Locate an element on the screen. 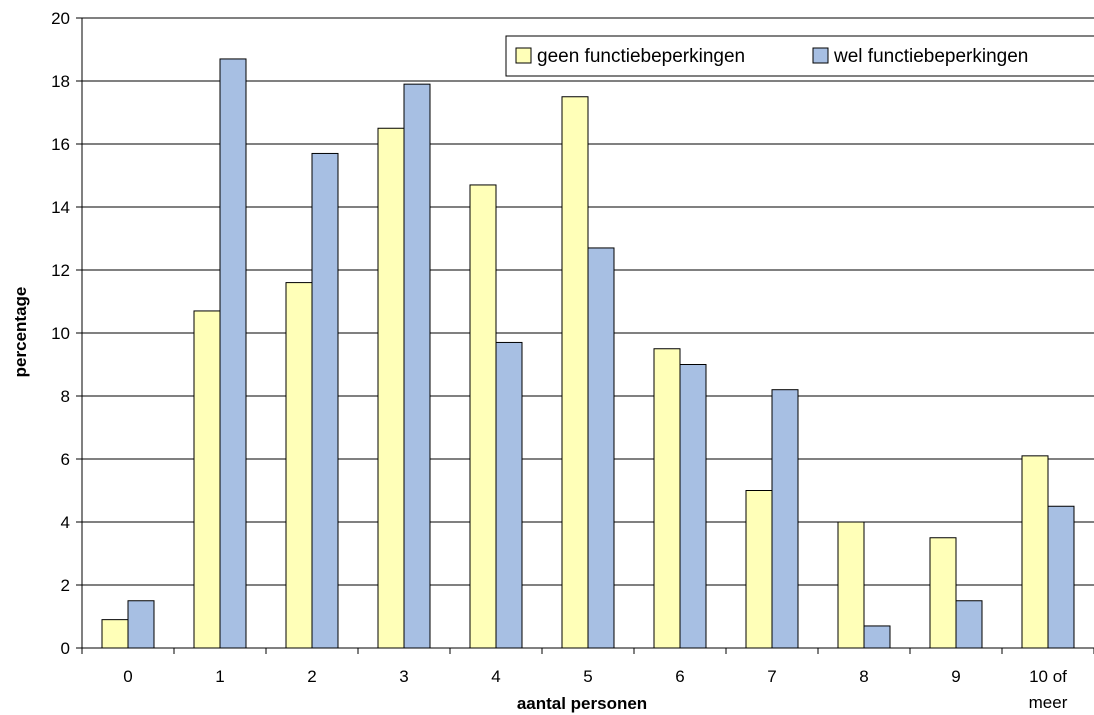 This screenshot has width=1094, height=715. x-tick-label-8: 8 is located at coordinates (863, 676).